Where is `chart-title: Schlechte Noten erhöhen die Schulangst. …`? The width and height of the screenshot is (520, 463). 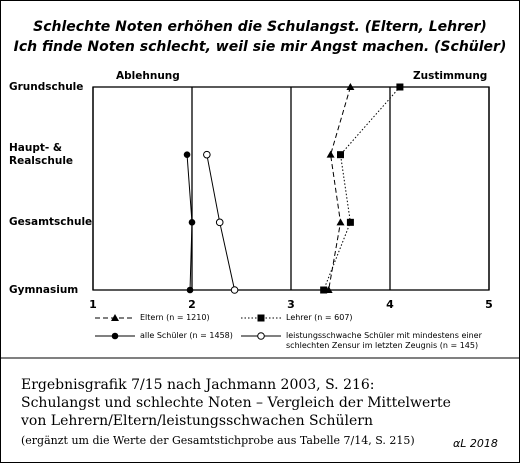 chart-title: Schlechte Noten erhöhen die Schulangst. … is located at coordinates (260, 27).